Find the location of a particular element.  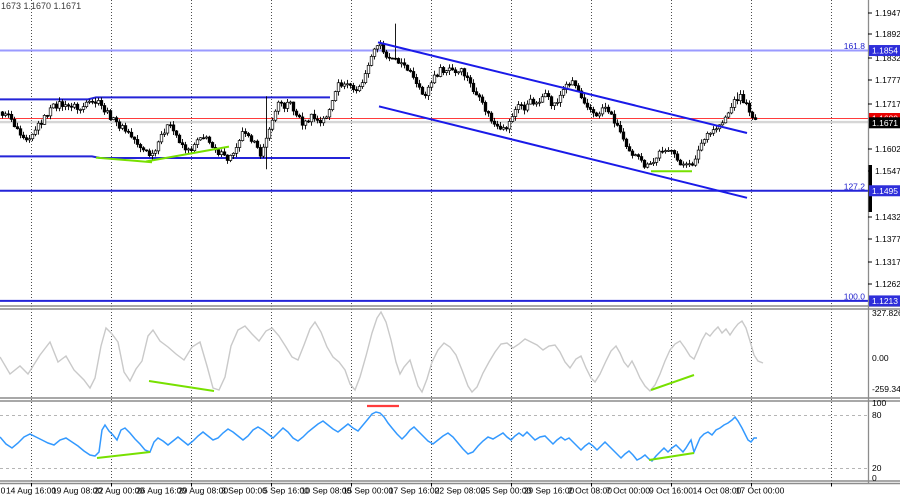

price-tick-label: 1.1602 is located at coordinates (887, 149).